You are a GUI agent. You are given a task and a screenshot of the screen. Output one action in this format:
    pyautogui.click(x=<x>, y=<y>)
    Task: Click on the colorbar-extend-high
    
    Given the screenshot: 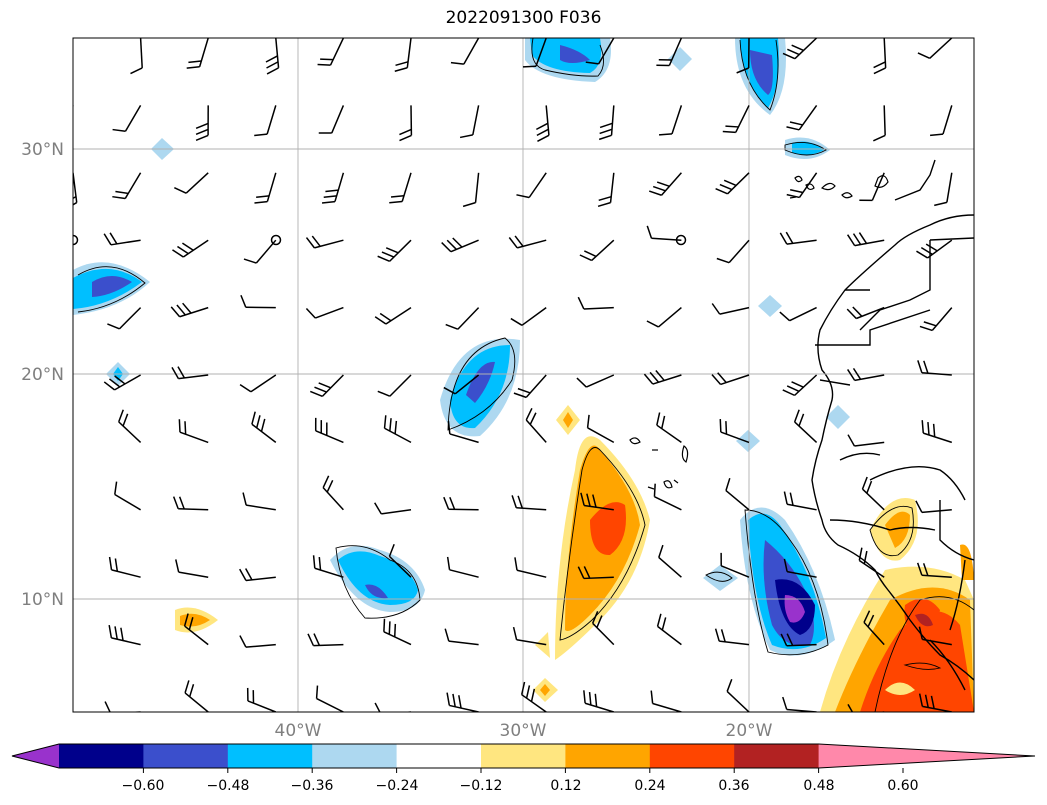 What is the action you would take?
    pyautogui.click(x=926, y=756)
    